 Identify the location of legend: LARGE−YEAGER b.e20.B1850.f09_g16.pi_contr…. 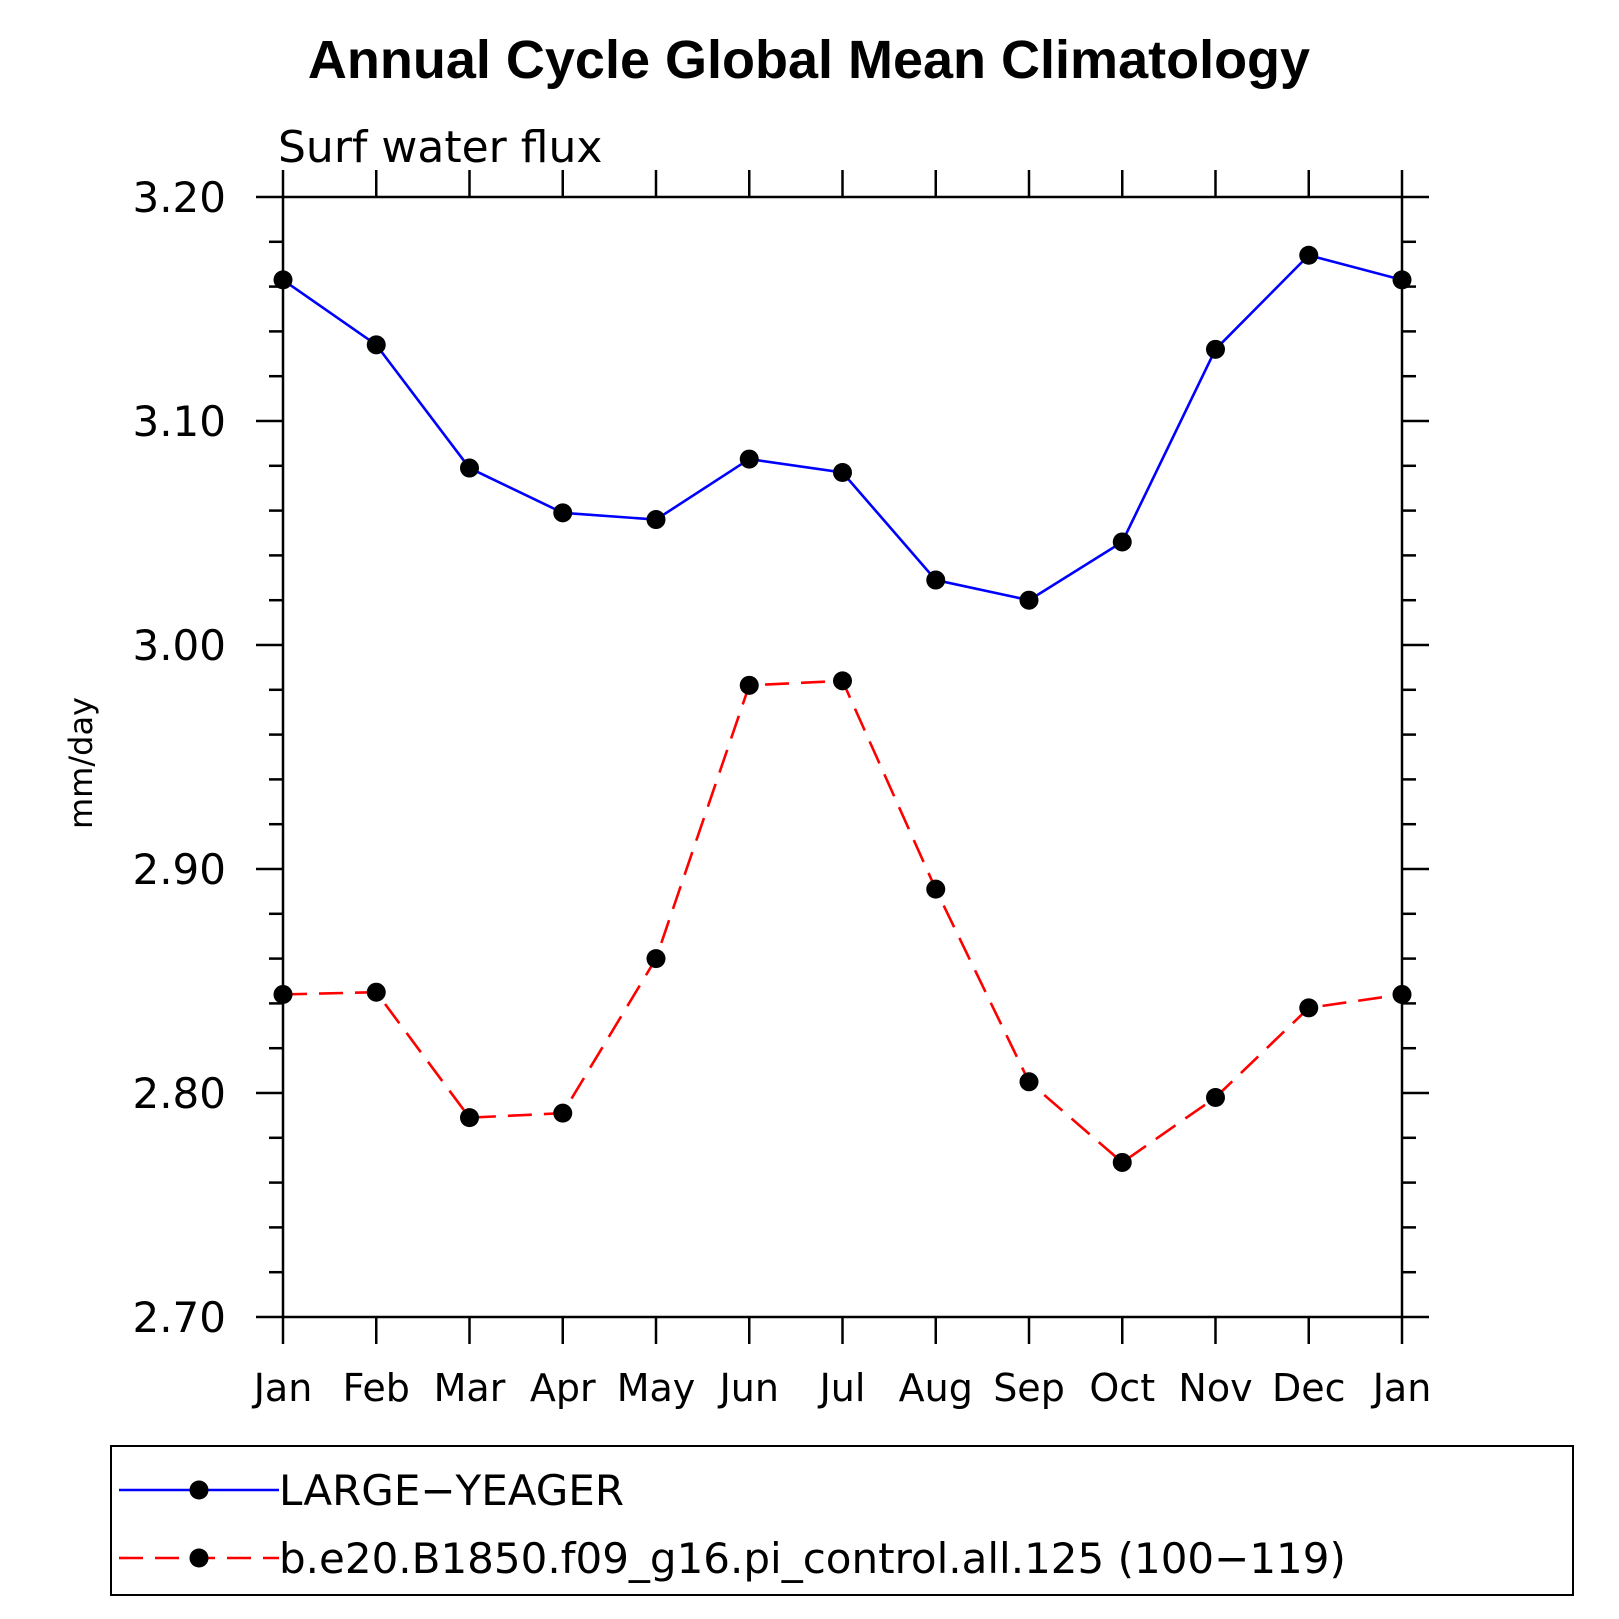
(842, 1520).